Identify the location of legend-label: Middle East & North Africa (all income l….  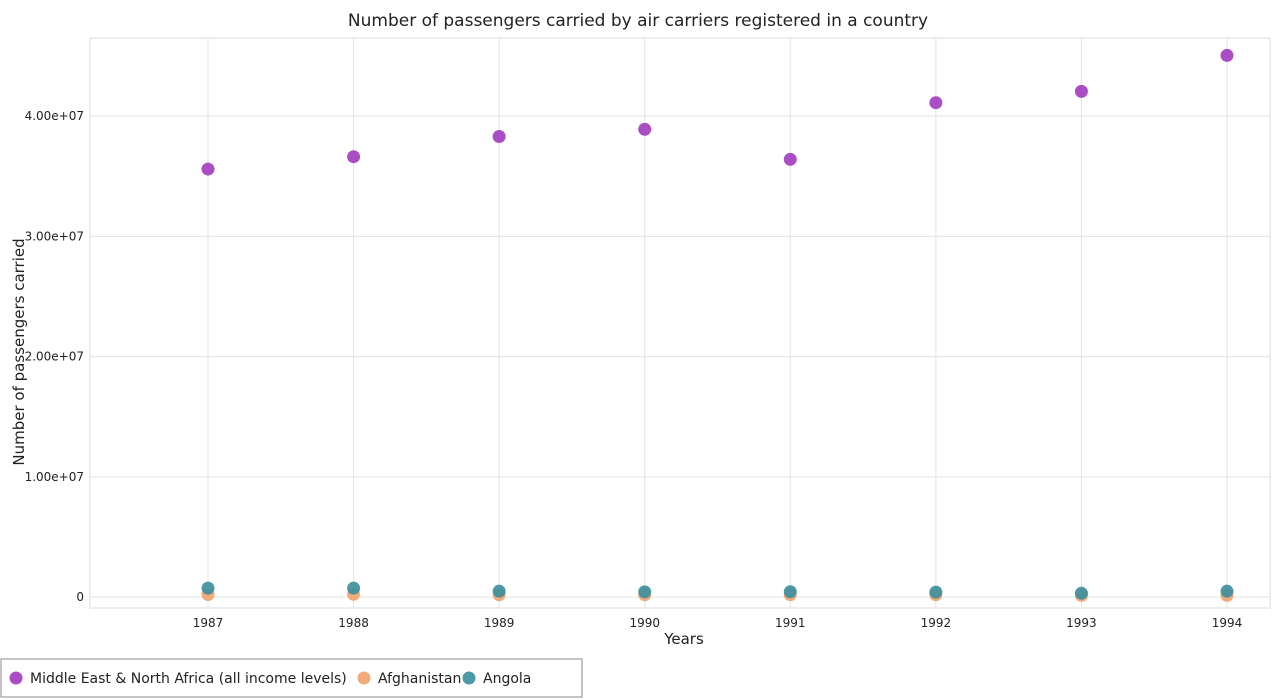
(188, 679).